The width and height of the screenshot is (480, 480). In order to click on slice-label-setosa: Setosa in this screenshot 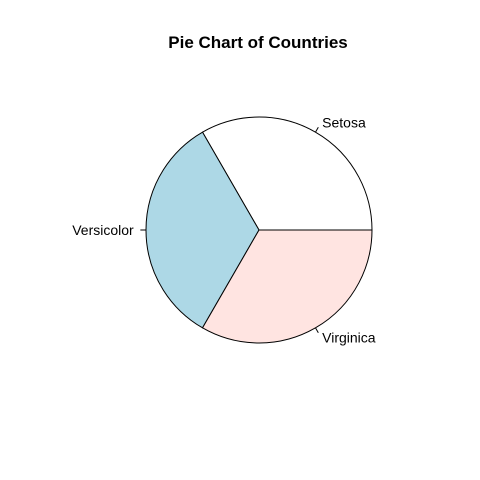, I will do `click(344, 122)`.